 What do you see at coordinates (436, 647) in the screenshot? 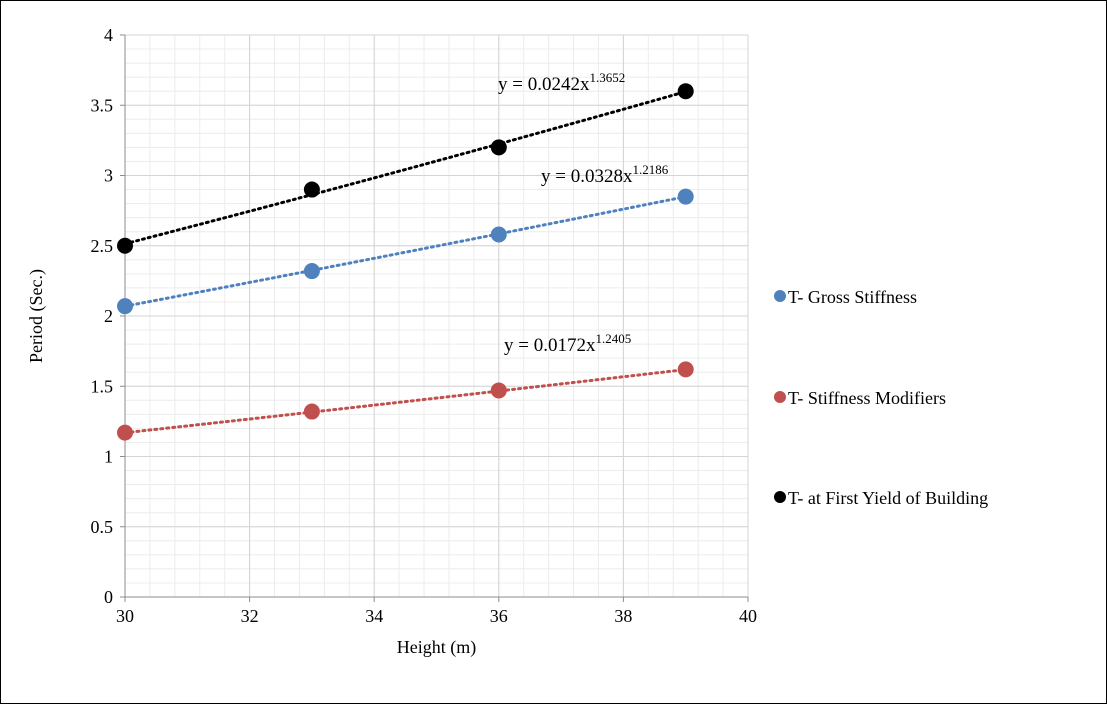
I see `x-axis-title: Height (m)` at bounding box center [436, 647].